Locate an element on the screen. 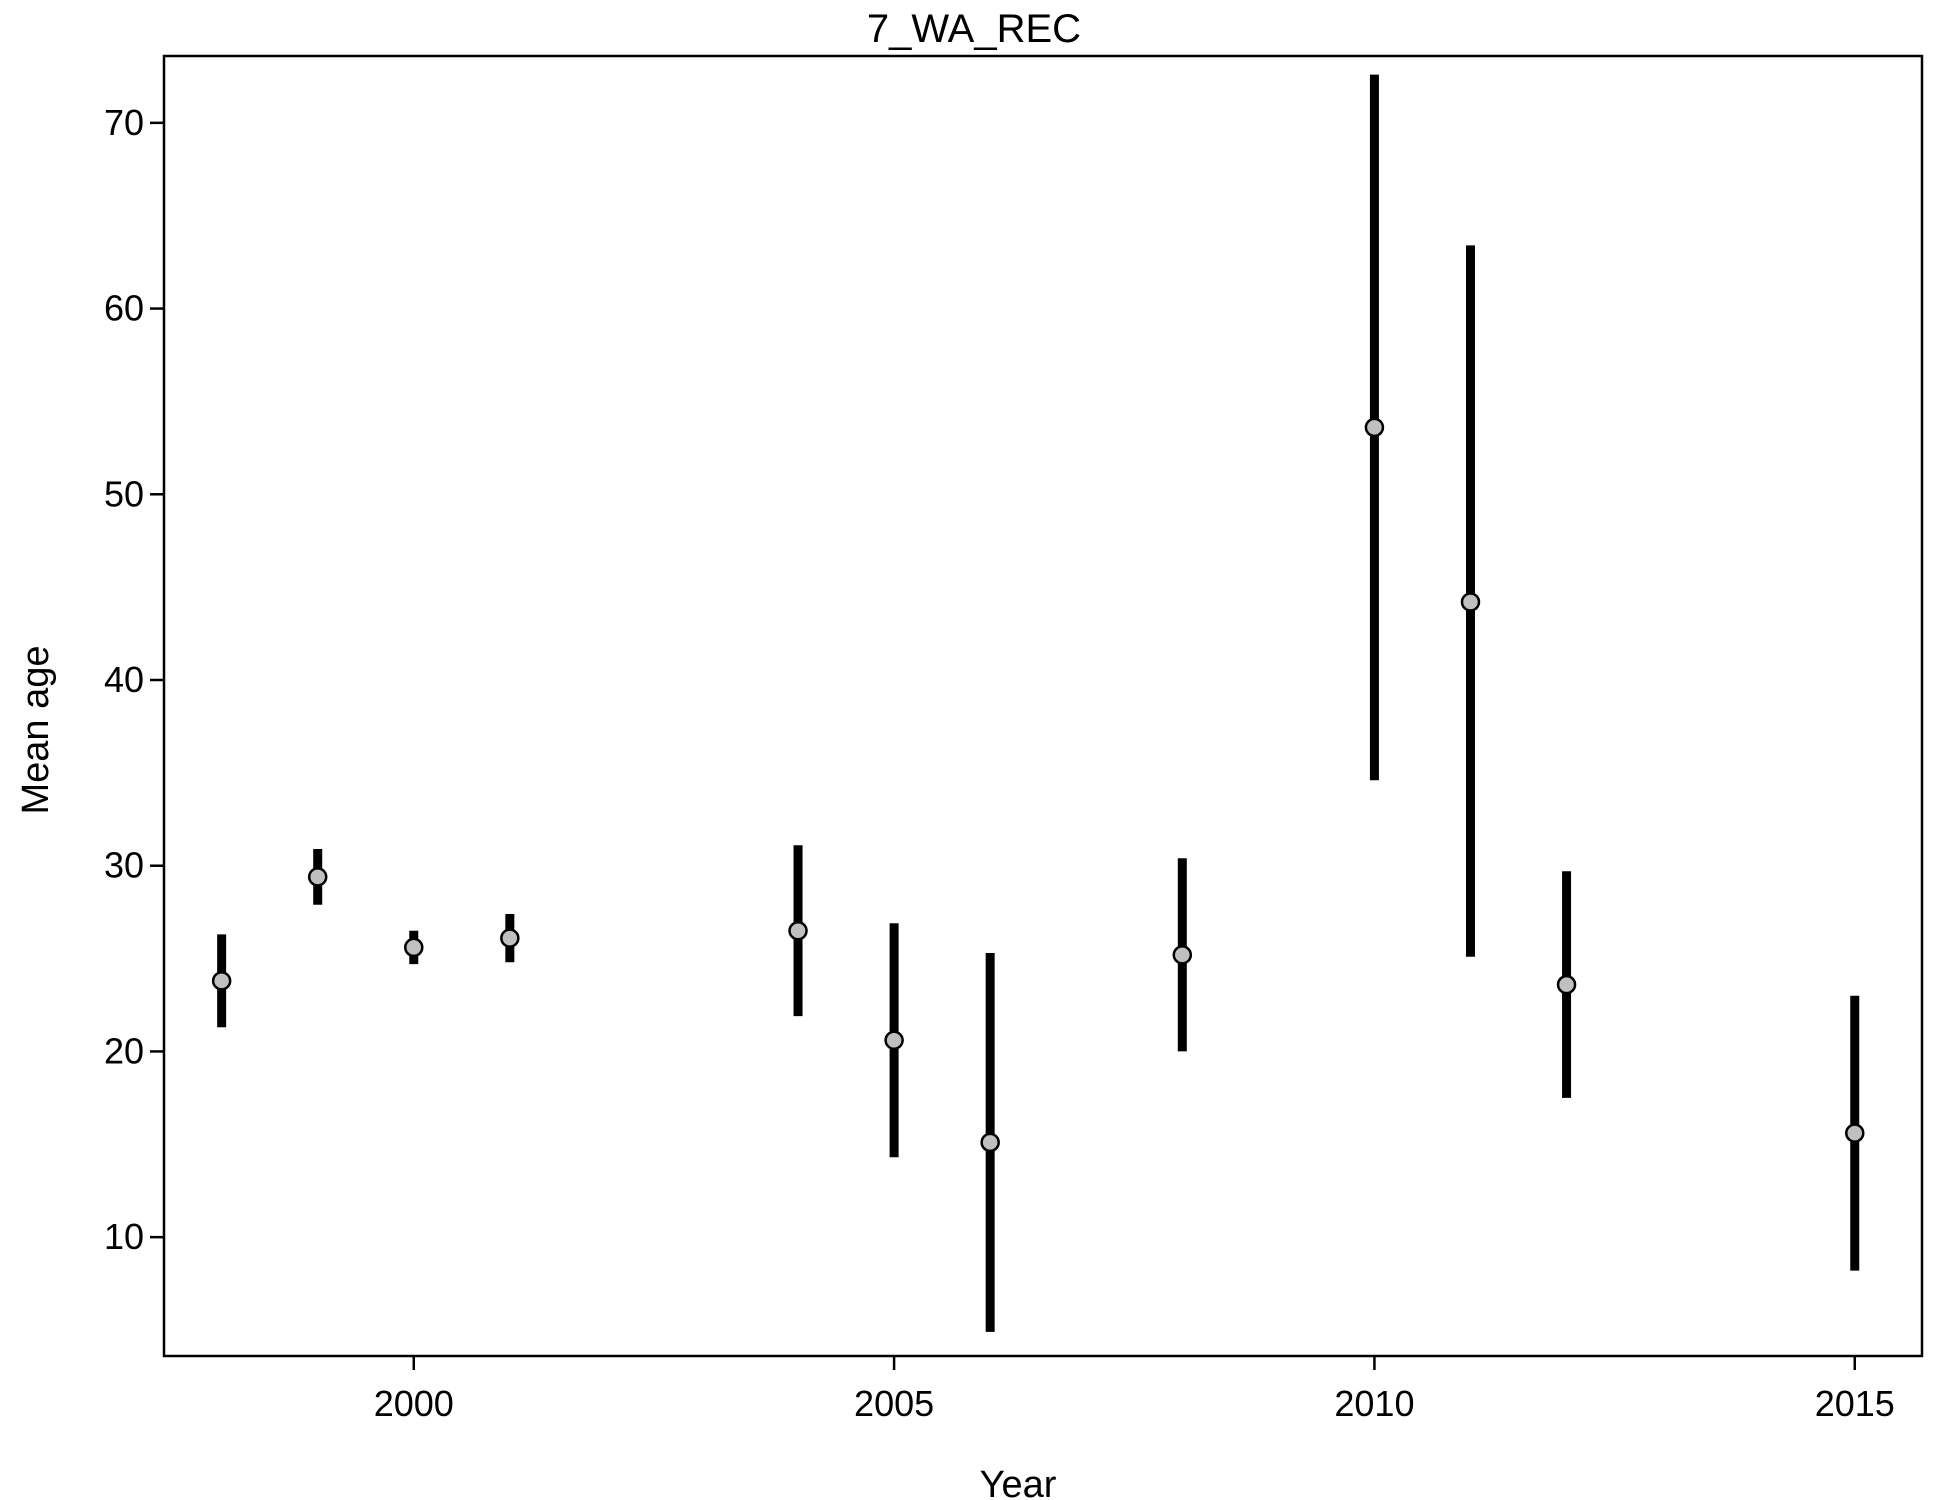 Image resolution: width=1950 pixels, height=1500 pixels. chart-title: 7_WA_REC is located at coordinates (974, 29).